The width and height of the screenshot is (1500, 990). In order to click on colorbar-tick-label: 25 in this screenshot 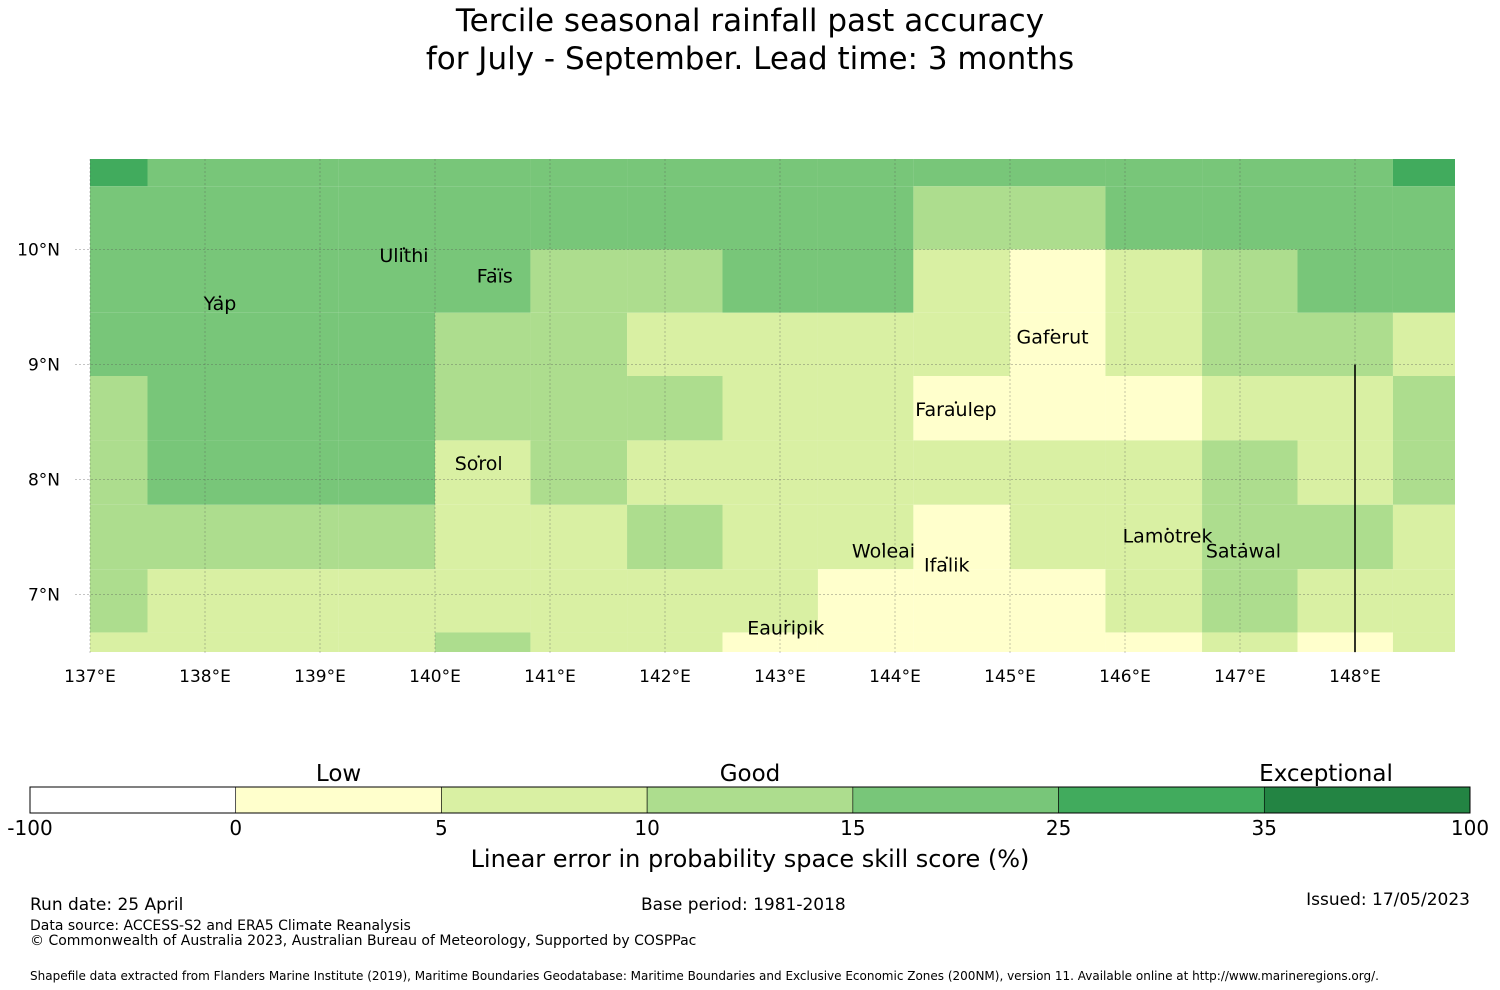, I will do `click(1058, 828)`.